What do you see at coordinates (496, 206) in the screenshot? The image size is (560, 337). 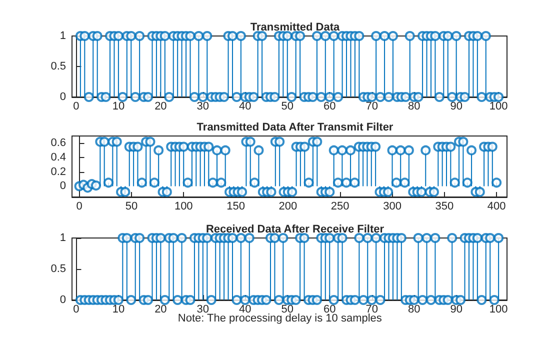 I see `x-tick-label: 400` at bounding box center [496, 206].